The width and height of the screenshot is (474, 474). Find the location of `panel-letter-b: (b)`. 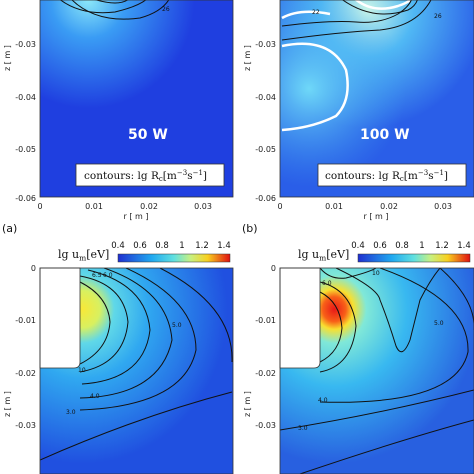

panel-letter-b: (b) is located at coordinates (250, 228).